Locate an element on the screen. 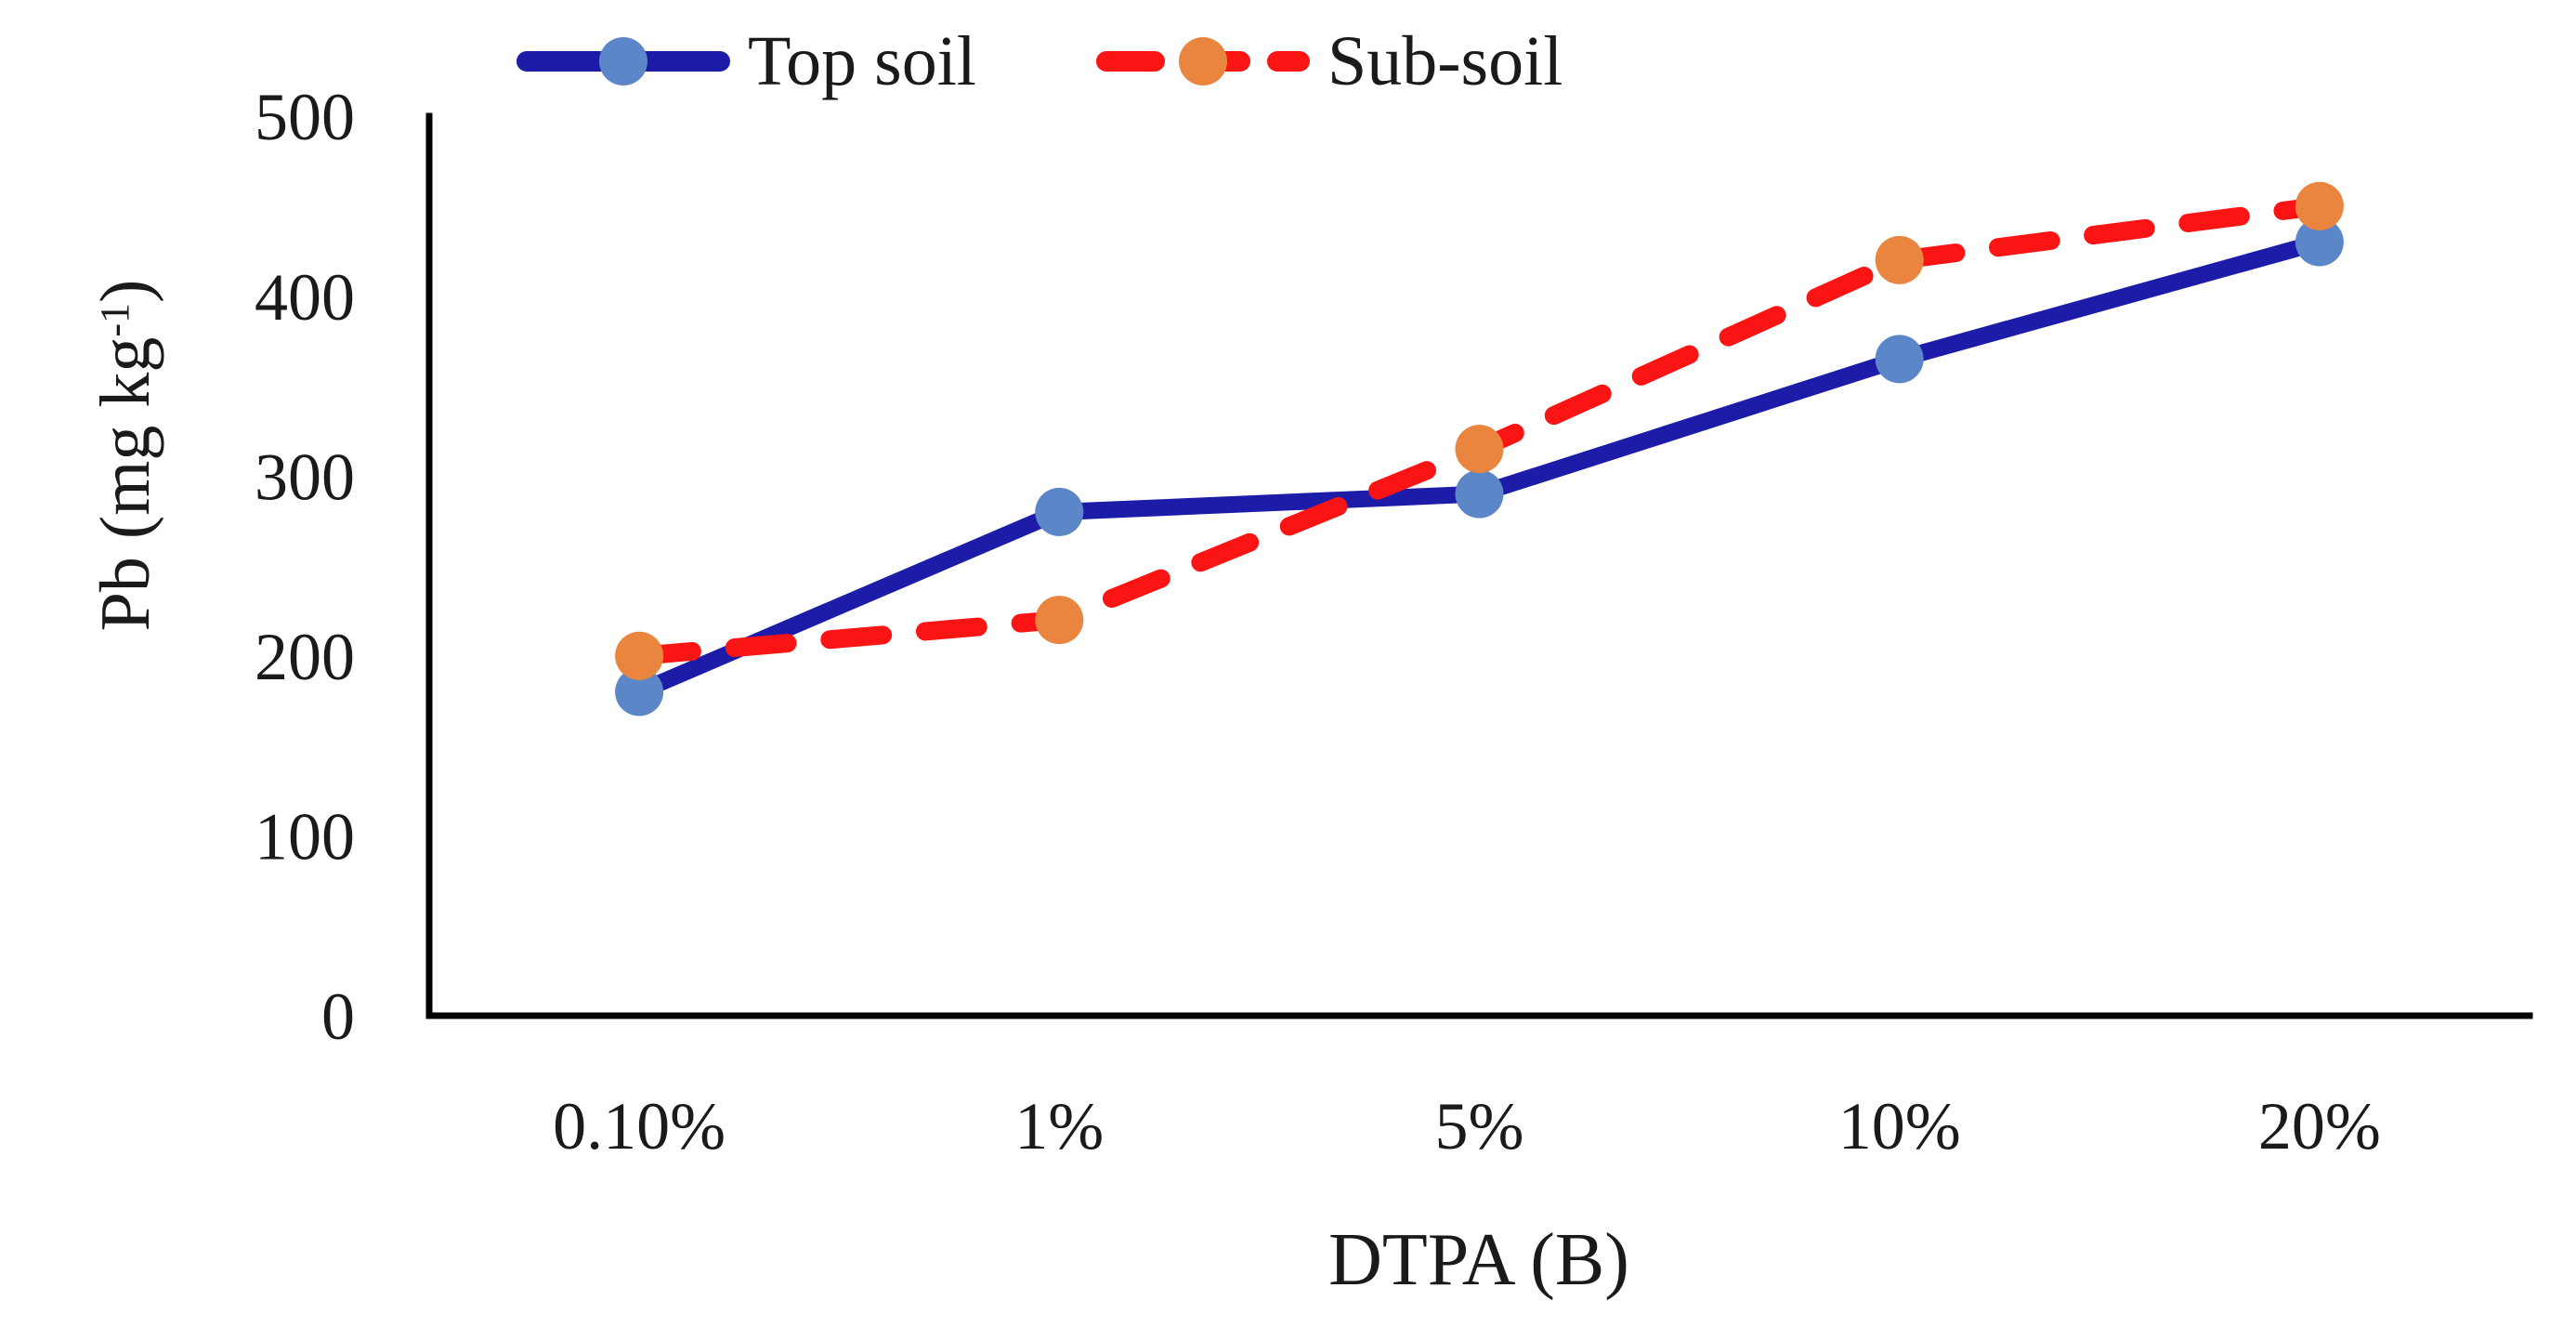 The image size is (2576, 1327). legend-item-sub-soil: Sub-soil is located at coordinates (1329, 62).